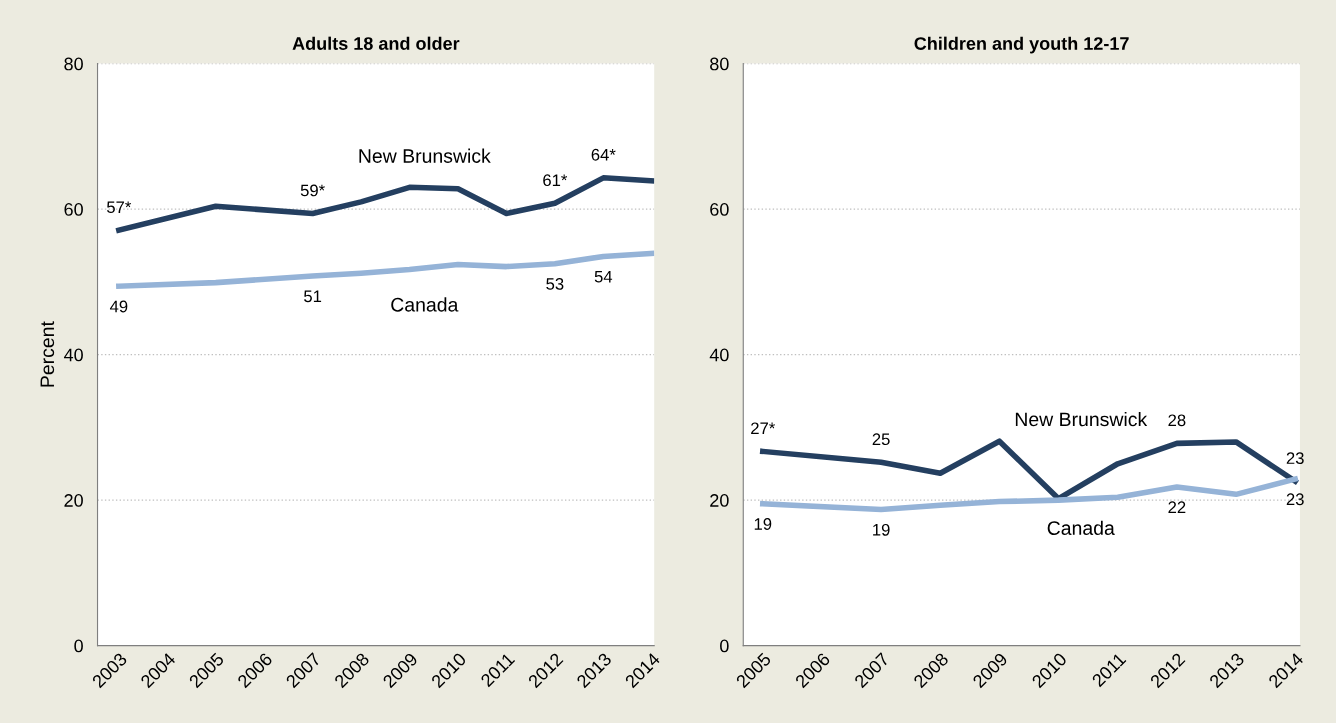 Image resolution: width=1336 pixels, height=723 pixels. What do you see at coordinates (603, 276) in the screenshot?
I see `data-label: 54` at bounding box center [603, 276].